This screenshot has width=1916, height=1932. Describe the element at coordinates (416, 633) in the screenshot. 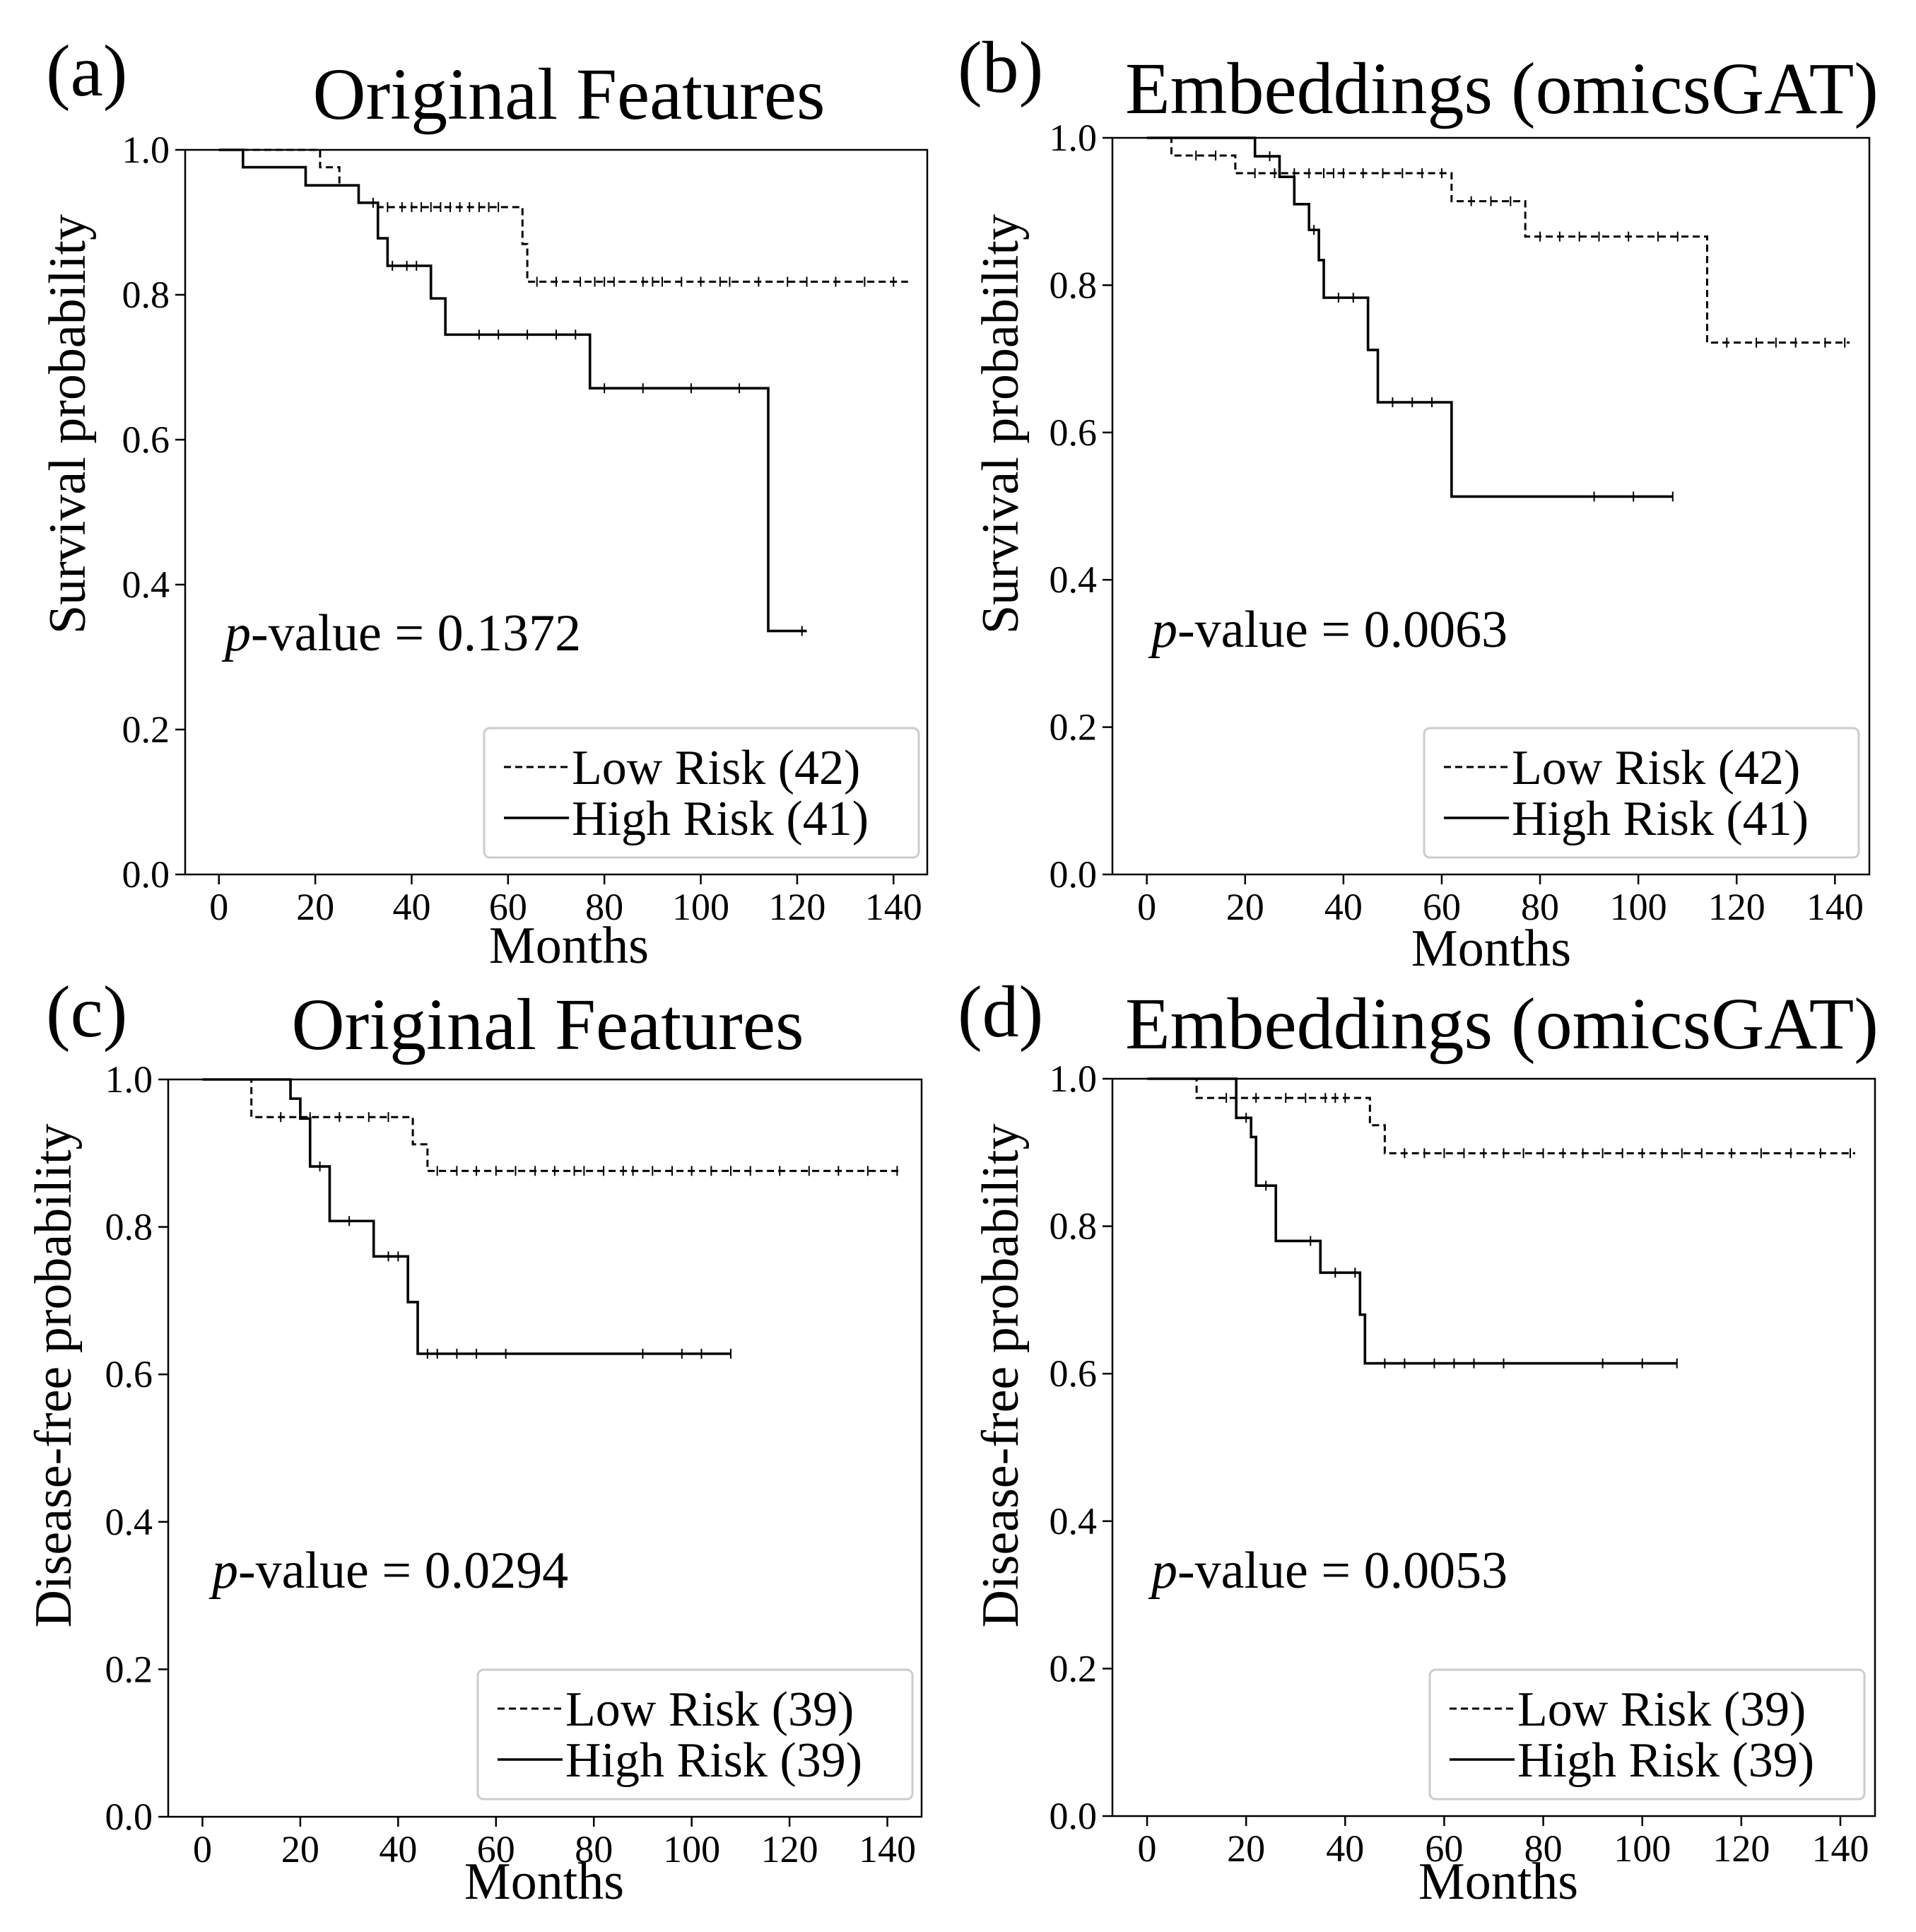

I see `p-value-text: -value = 0.1372` at that location.